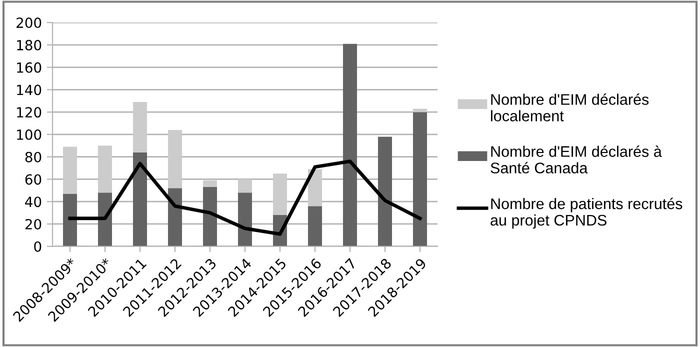 The width and height of the screenshot is (700, 347). Describe the element at coordinates (29, 134) in the screenshot. I see `y-tick-label: 100` at that location.